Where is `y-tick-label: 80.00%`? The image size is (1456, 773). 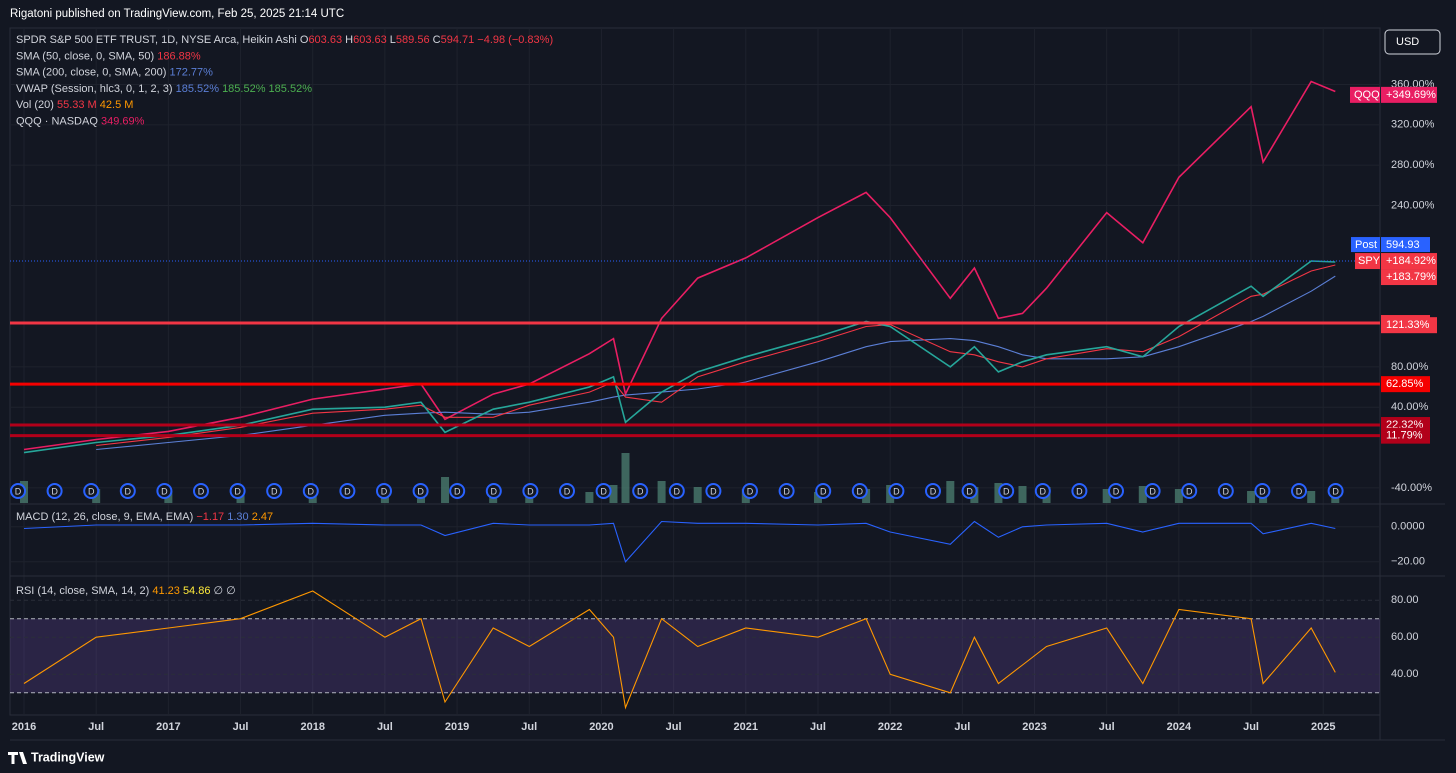
y-tick-label: 80.00% is located at coordinates (1410, 367).